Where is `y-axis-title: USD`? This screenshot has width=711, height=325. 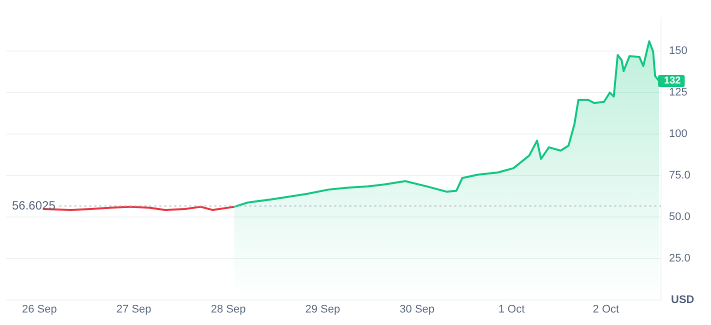
y-axis-title: USD is located at coordinates (682, 300).